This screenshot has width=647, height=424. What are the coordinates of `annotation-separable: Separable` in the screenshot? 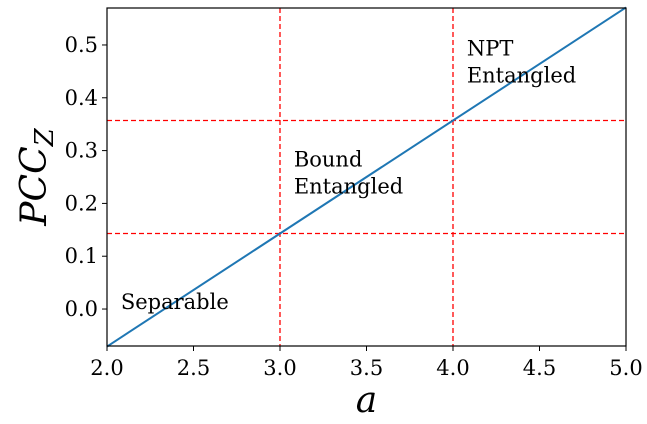 It's located at (175, 302).